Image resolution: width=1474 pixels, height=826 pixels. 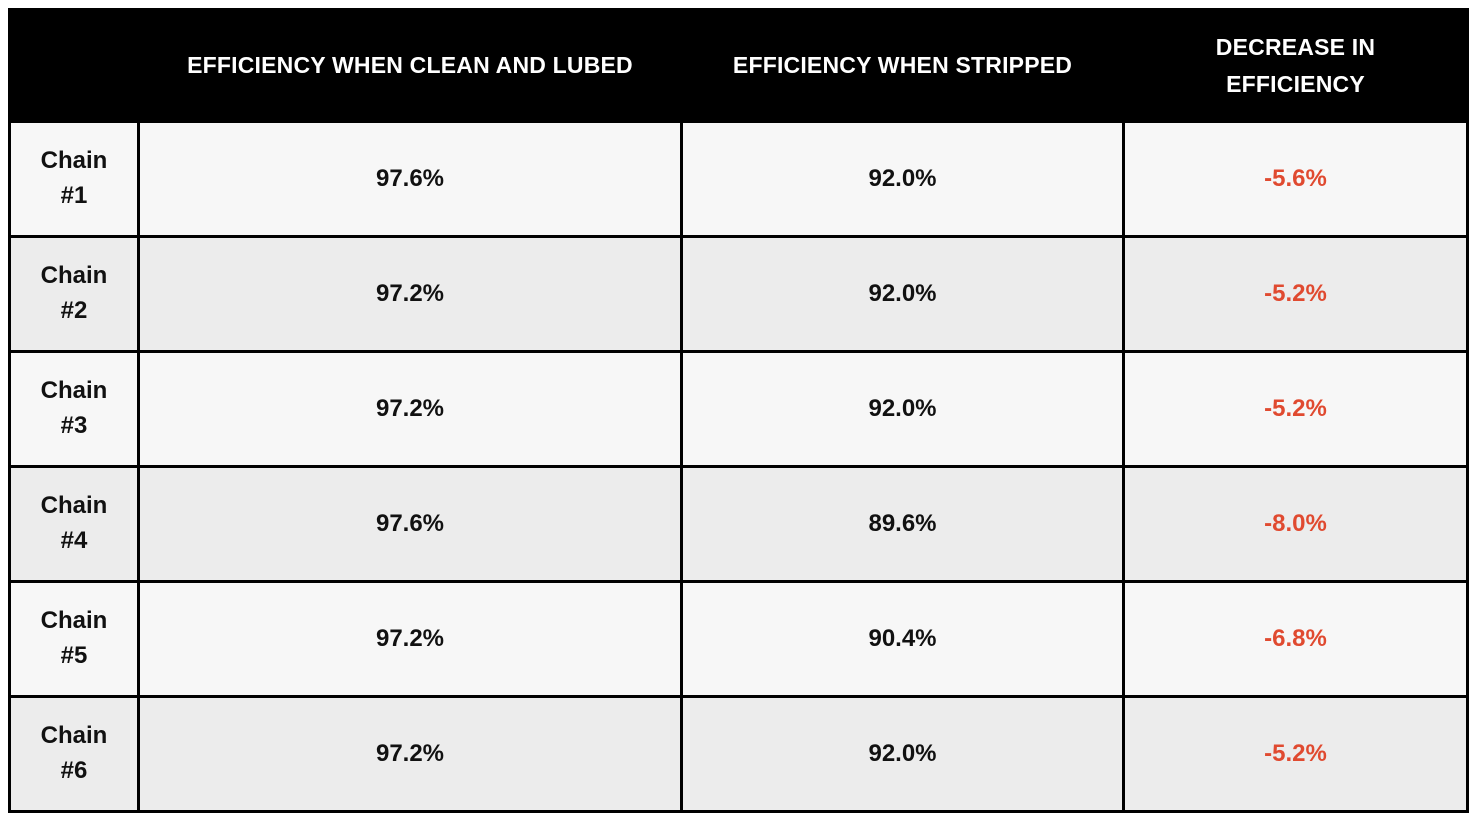 What do you see at coordinates (1295, 179) in the screenshot?
I see `decrease-value: -5.6%` at bounding box center [1295, 179].